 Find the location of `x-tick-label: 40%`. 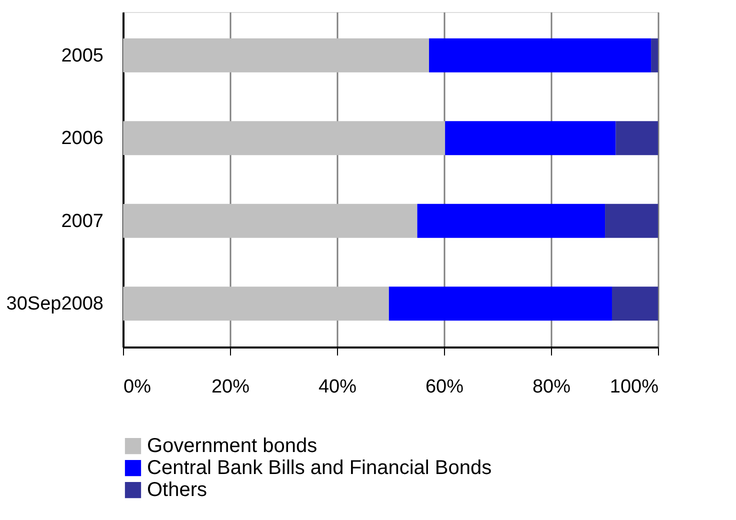

x-tick-label: 40% is located at coordinates (337, 387).